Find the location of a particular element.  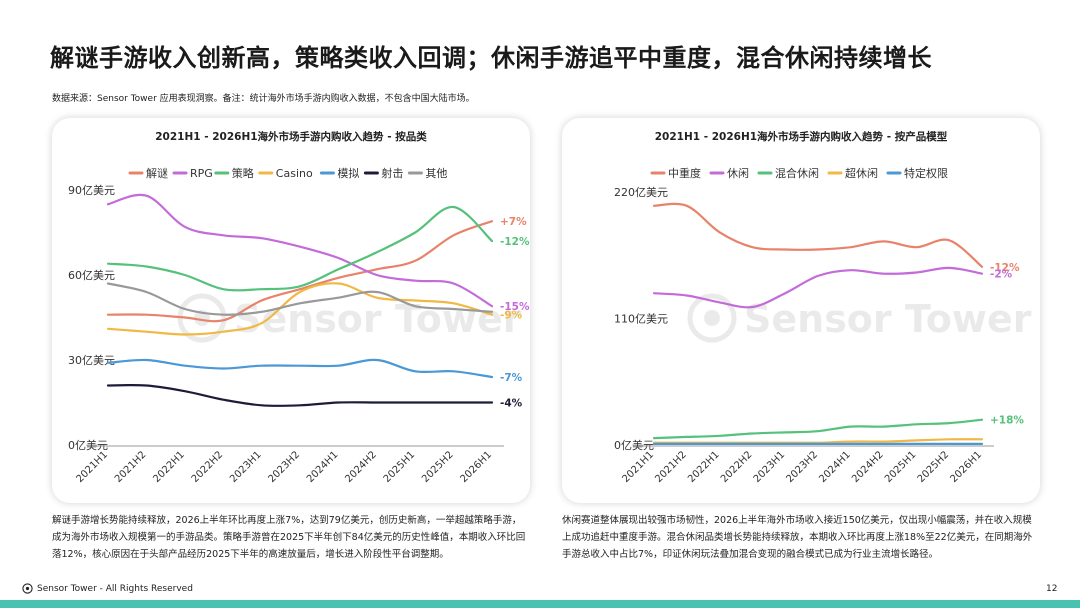

legend-item-4: 特定权限 is located at coordinates (917, 173).